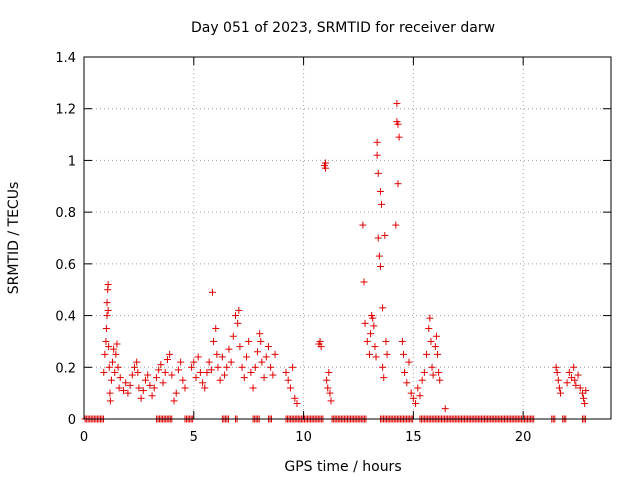  Describe the element at coordinates (413, 437) in the screenshot. I see `x-tick-label: 15` at that location.